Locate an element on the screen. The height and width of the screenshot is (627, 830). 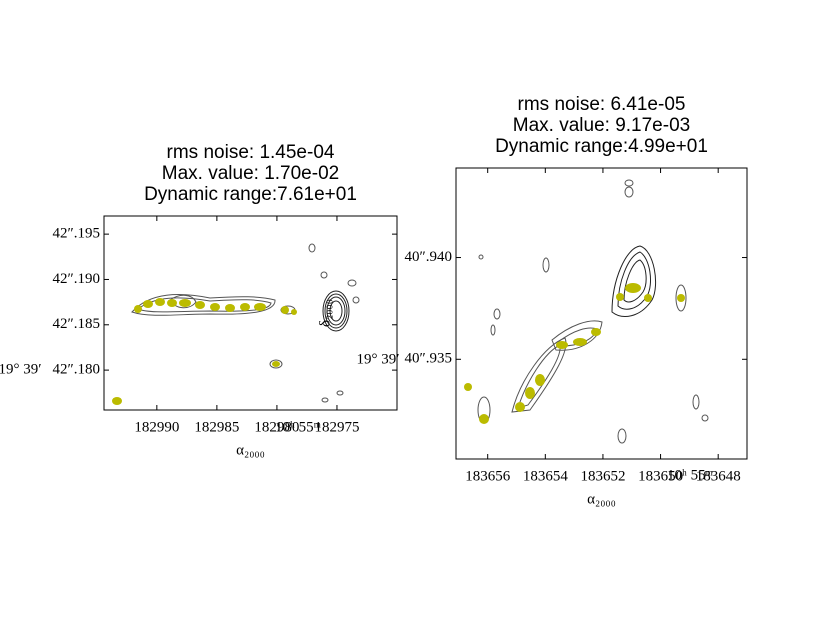
x-tick-label: 183652 is located at coordinates (602, 476).